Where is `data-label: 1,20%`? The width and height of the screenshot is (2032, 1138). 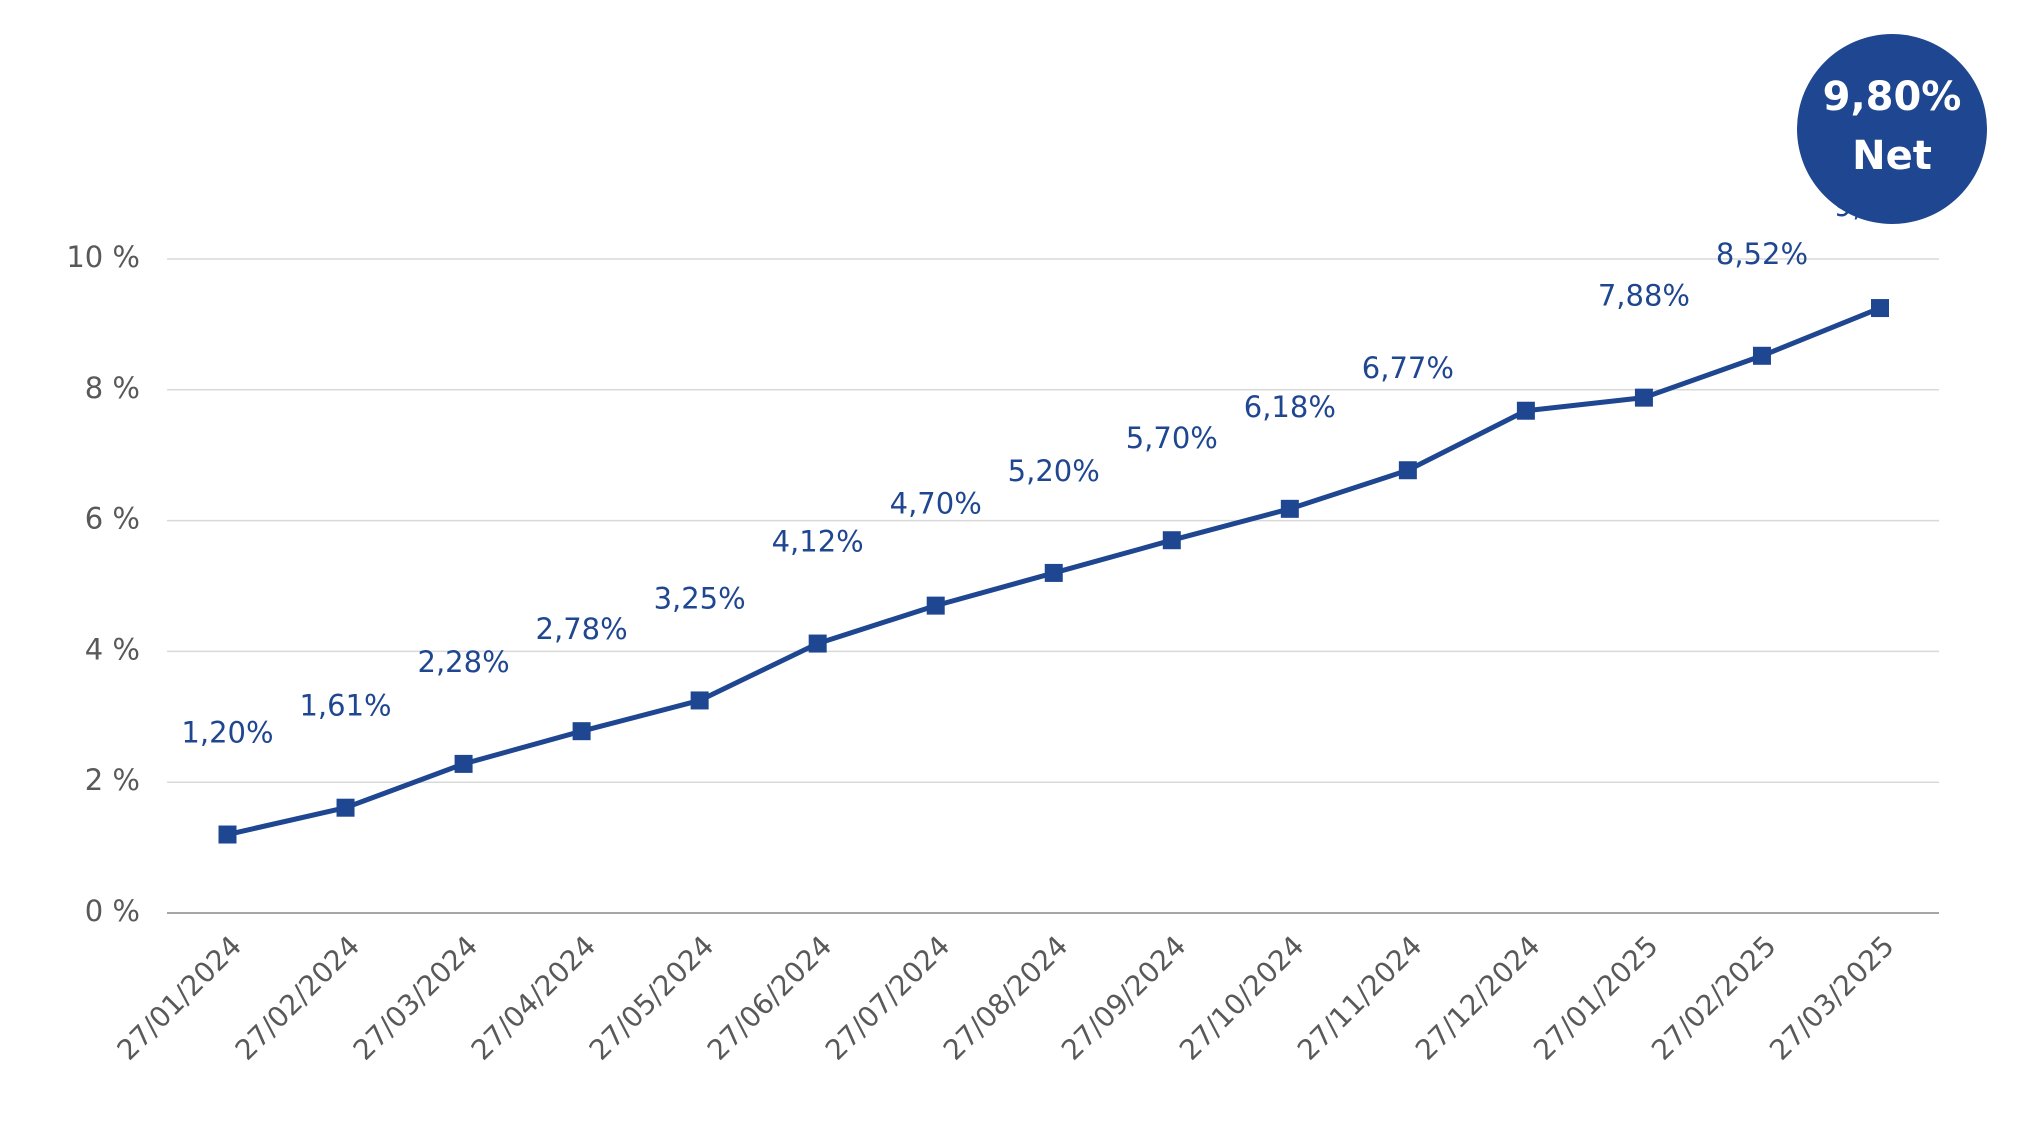 data-label: 1,20% is located at coordinates (227, 733).